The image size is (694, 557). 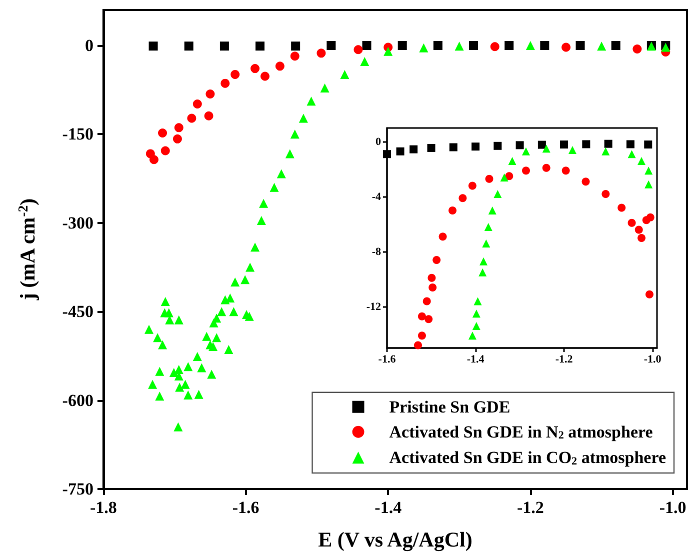 I want to click on x-axis-title: E (V vs Ag/AgCl), so click(x=395, y=540).